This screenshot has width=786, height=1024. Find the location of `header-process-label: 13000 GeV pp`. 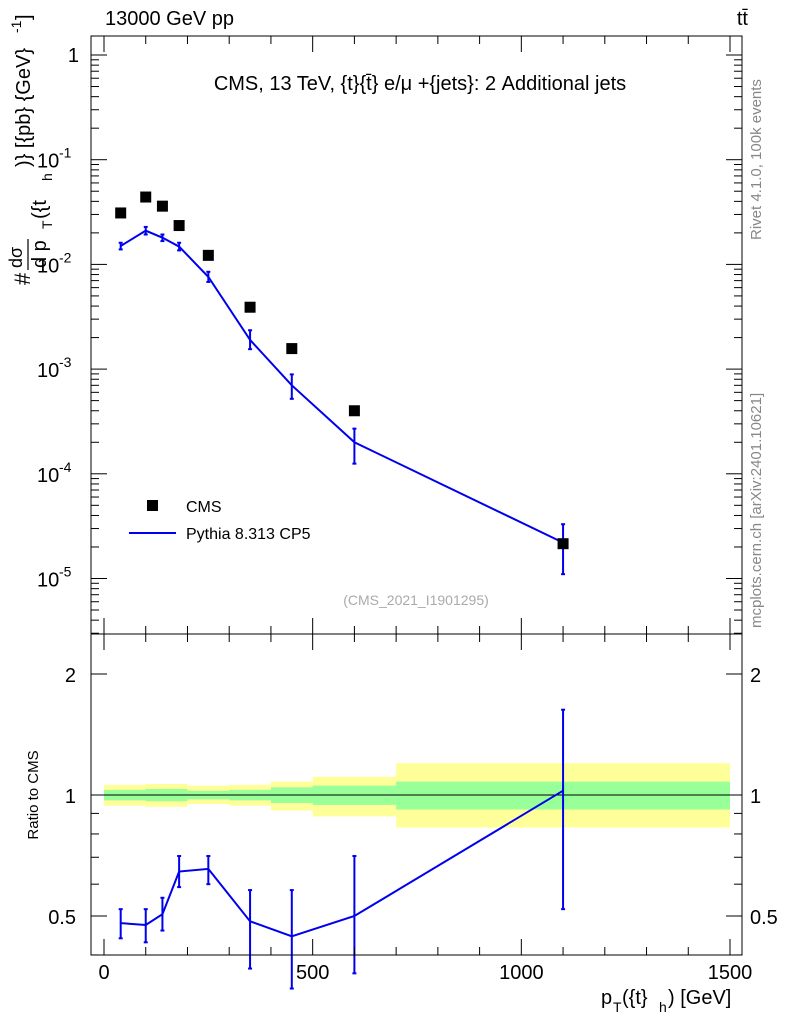

header-process-label: 13000 GeV pp is located at coordinates (169, 19).